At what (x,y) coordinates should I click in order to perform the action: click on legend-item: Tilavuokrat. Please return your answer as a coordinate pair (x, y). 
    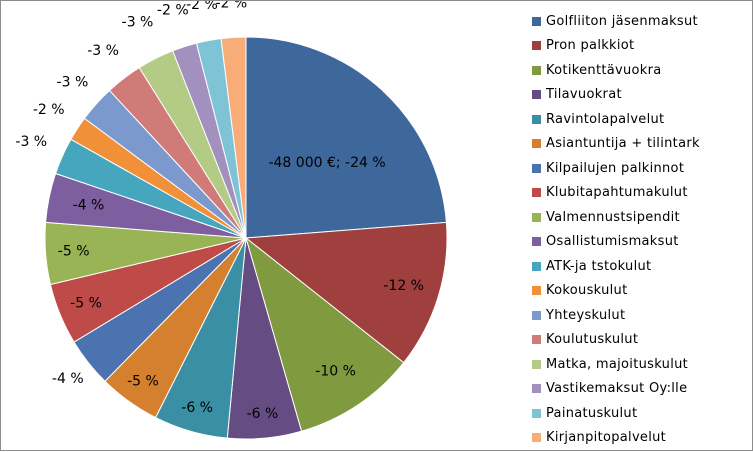
    Looking at the image, I should click on (639, 95).